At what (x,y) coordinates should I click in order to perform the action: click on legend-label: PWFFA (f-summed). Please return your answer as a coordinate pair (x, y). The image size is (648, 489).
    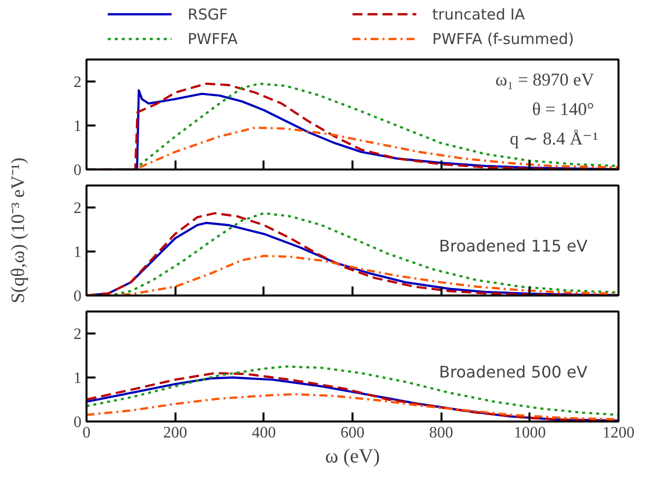
    Looking at the image, I should click on (503, 39).